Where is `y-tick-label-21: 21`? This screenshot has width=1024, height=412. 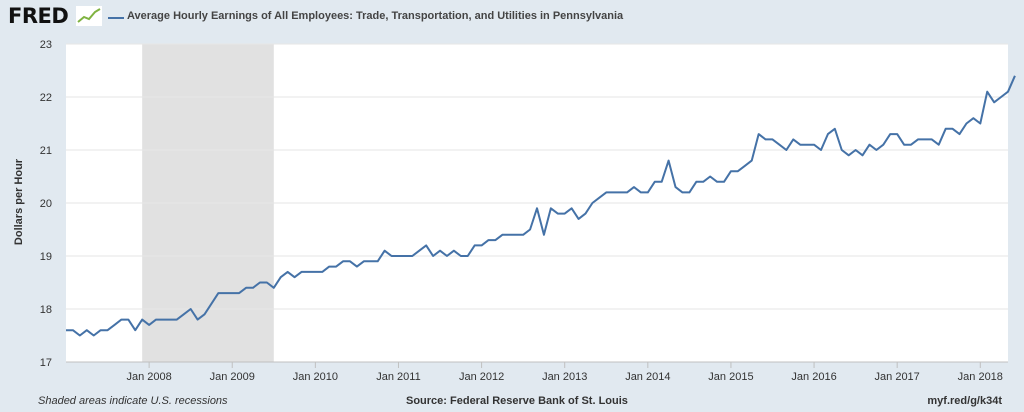
y-tick-label-21: 21 is located at coordinates (46, 151).